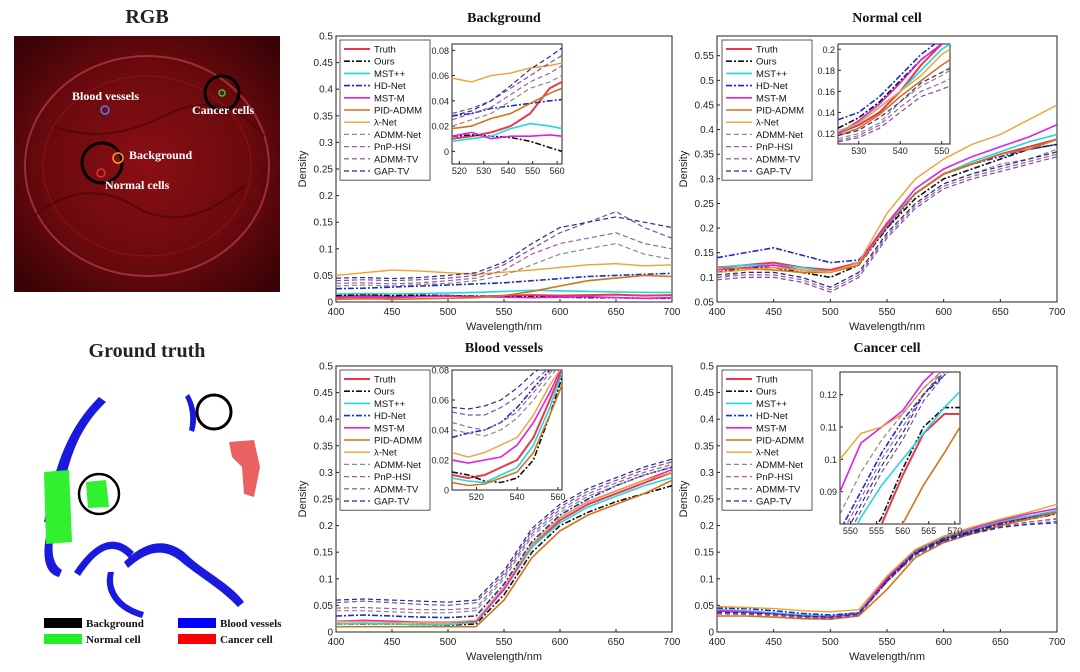 This screenshot has height=672, width=1080. Describe the element at coordinates (384, 62) in the screenshot. I see `legend-label-ours: Ours` at that location.